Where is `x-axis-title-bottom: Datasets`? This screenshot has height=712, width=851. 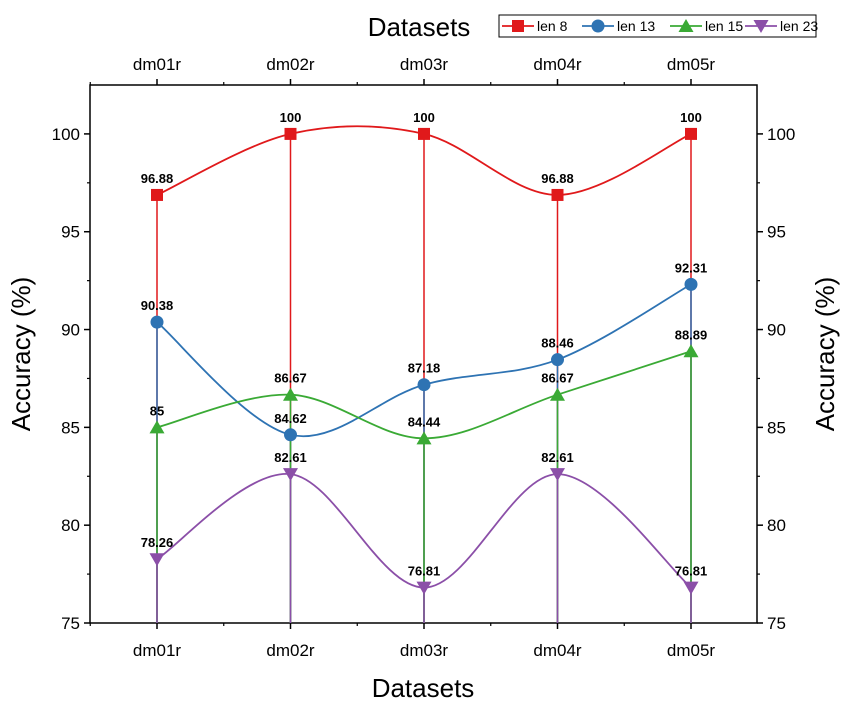 x-axis-title-bottom: Datasets is located at coordinates (423, 688).